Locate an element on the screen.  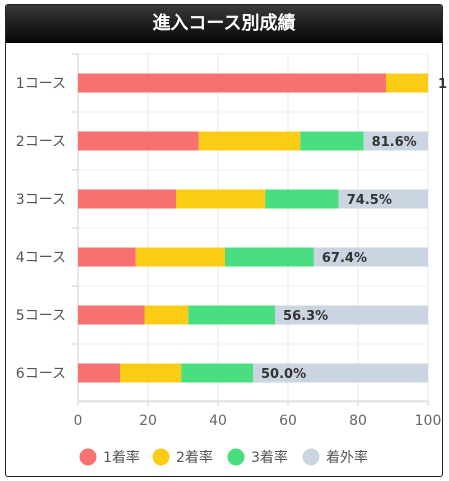
x-tick-label: 100 is located at coordinates (428, 421).